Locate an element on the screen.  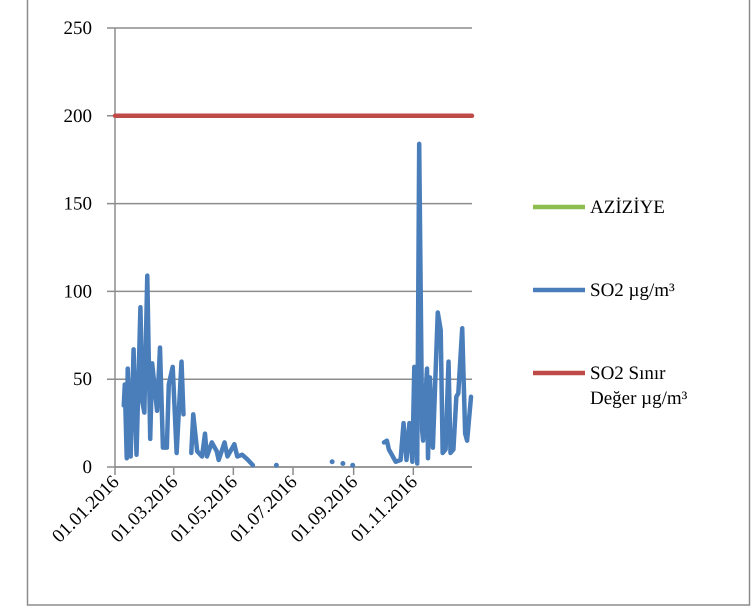
y-tick-label: 250 is located at coordinates (78, 28).